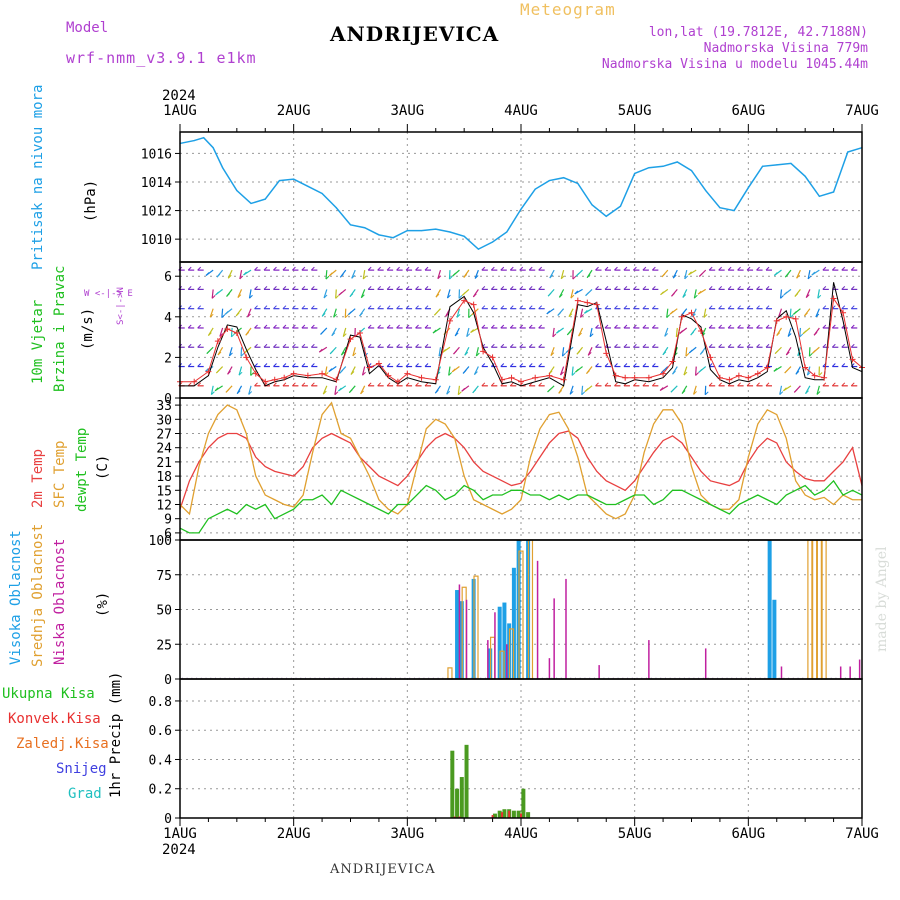 Image resolution: width=900 pixels, height=900 pixels. Describe the element at coordinates (164, 463) in the screenshot. I see `y-tick-label: 21` at that location.